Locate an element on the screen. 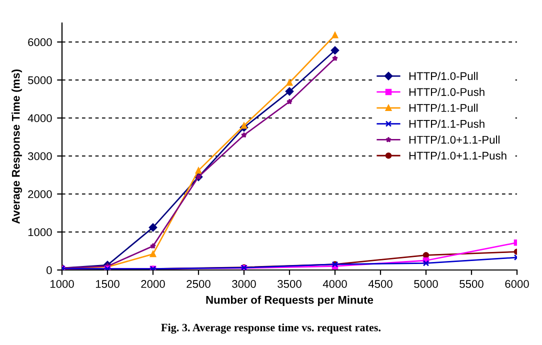 This screenshot has width=542, height=345. y-tick-label: 4000 is located at coordinates (40, 118).